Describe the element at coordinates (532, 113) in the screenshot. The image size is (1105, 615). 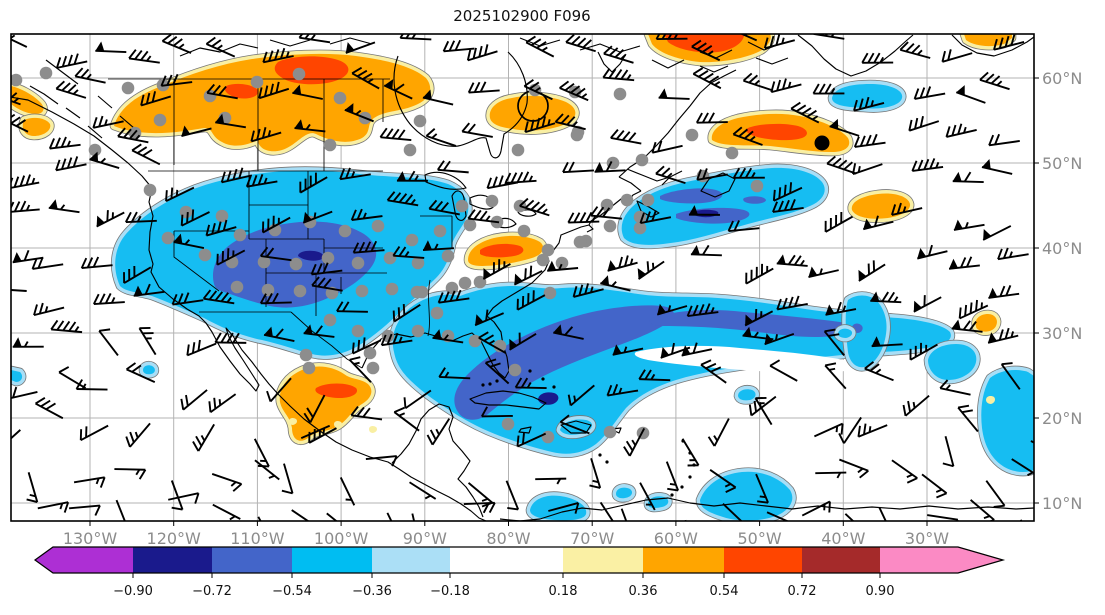
I see `hudson-west-orange` at that location.